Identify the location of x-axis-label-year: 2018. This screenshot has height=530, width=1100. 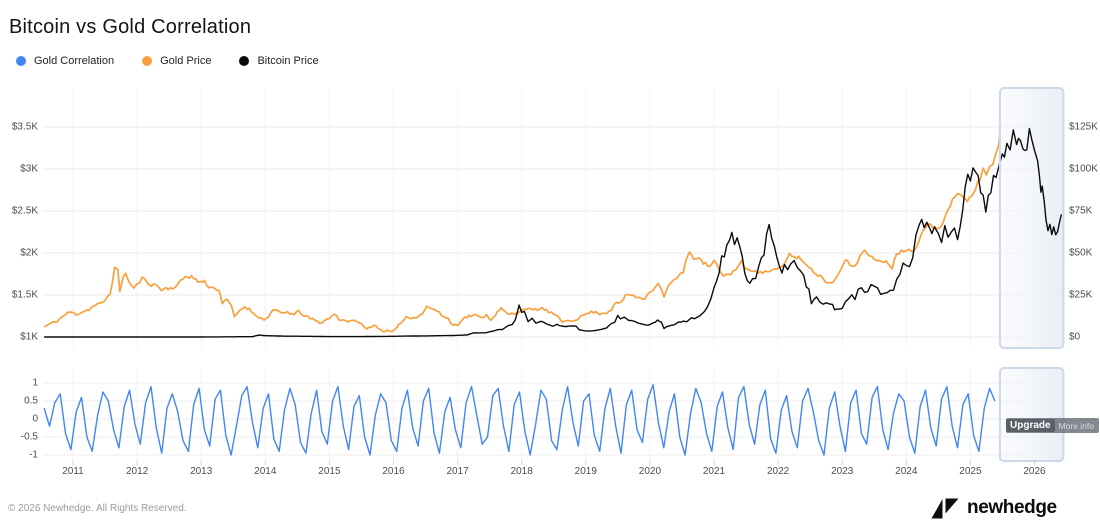
(521, 471).